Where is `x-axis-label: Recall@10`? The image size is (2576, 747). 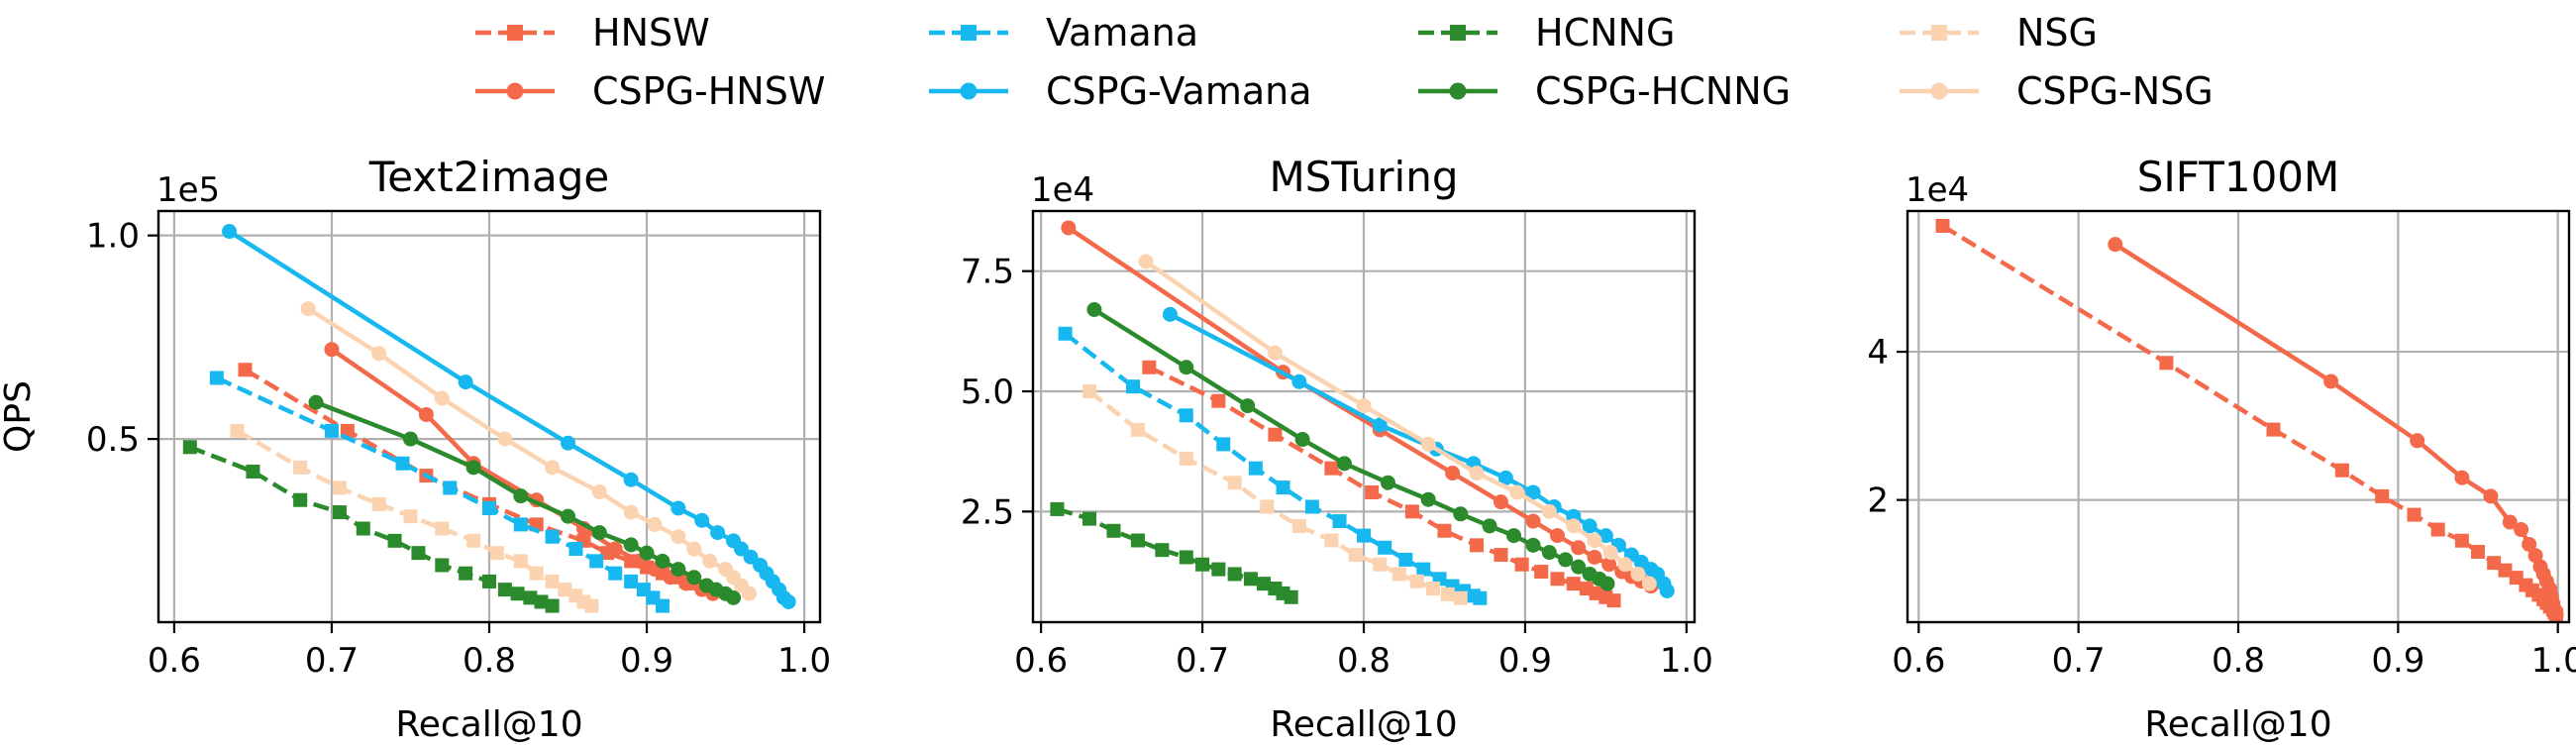 x-axis-label: Recall@10 is located at coordinates (2237, 724).